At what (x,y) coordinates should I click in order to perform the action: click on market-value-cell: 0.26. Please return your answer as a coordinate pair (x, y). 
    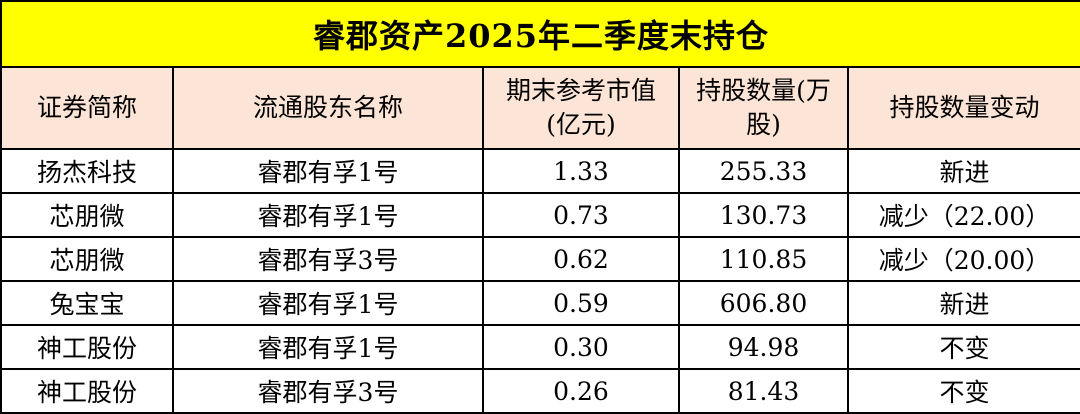
    Looking at the image, I should click on (581, 391).